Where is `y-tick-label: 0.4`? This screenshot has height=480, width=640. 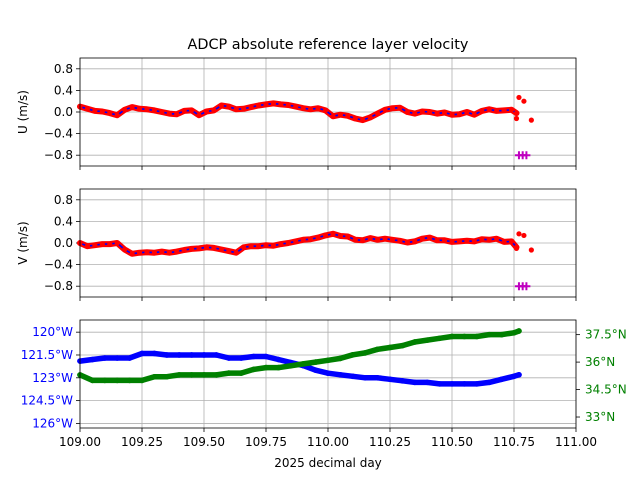 y-tick-label: 0.4 is located at coordinates (63, 90).